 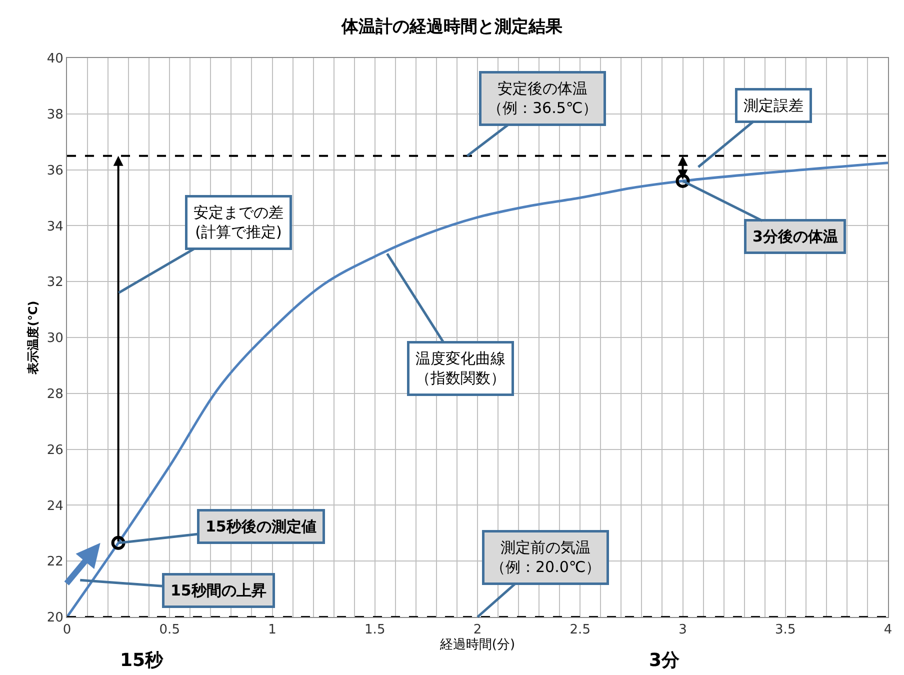 I want to click on x-tick-label: 1, so click(x=272, y=630).